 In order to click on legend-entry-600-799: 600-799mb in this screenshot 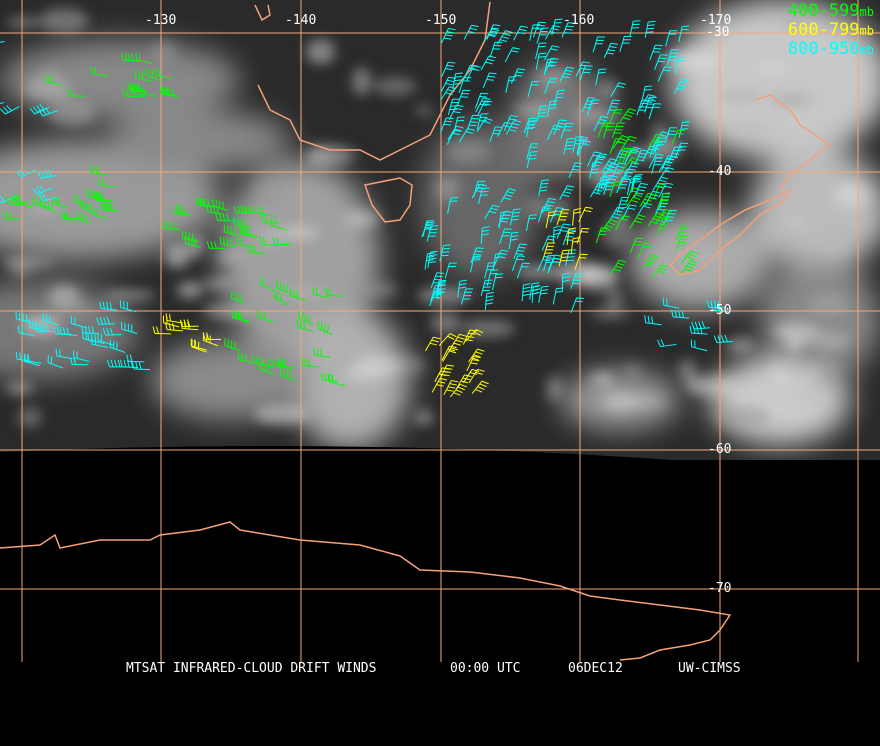, I will do `click(831, 30)`.